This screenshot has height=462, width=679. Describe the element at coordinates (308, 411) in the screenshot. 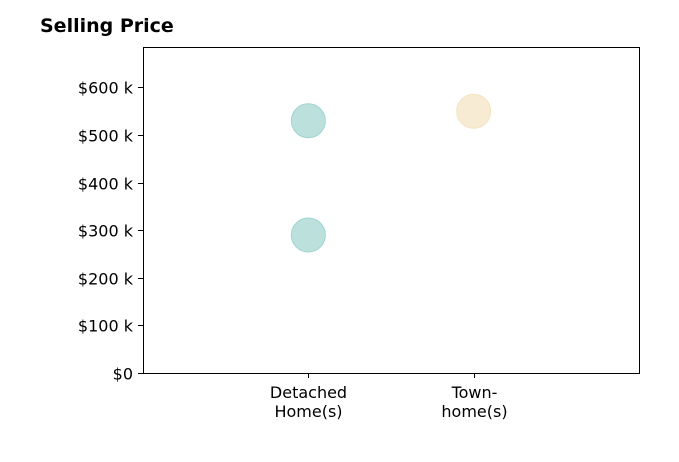

I see `x-tick-label: Home(s)` at that location.